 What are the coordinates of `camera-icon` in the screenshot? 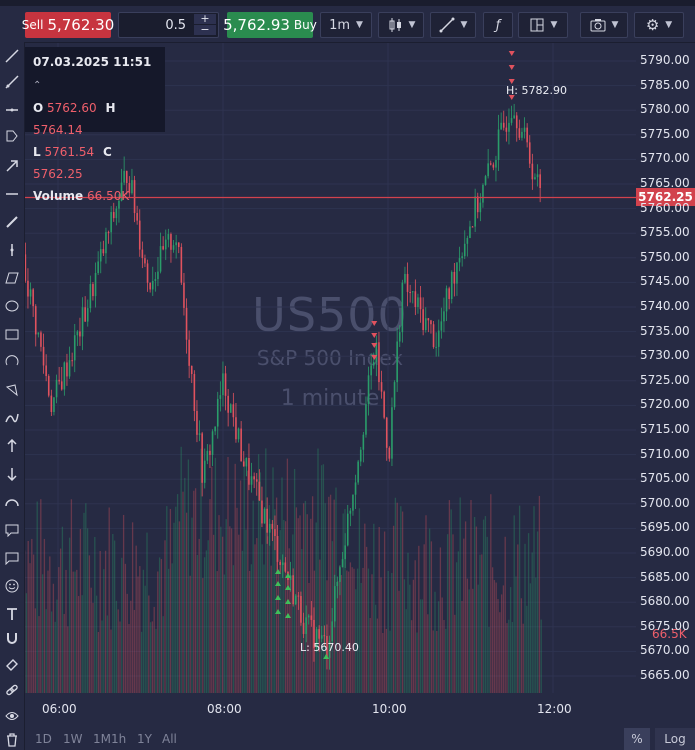 It's located at (598, 25).